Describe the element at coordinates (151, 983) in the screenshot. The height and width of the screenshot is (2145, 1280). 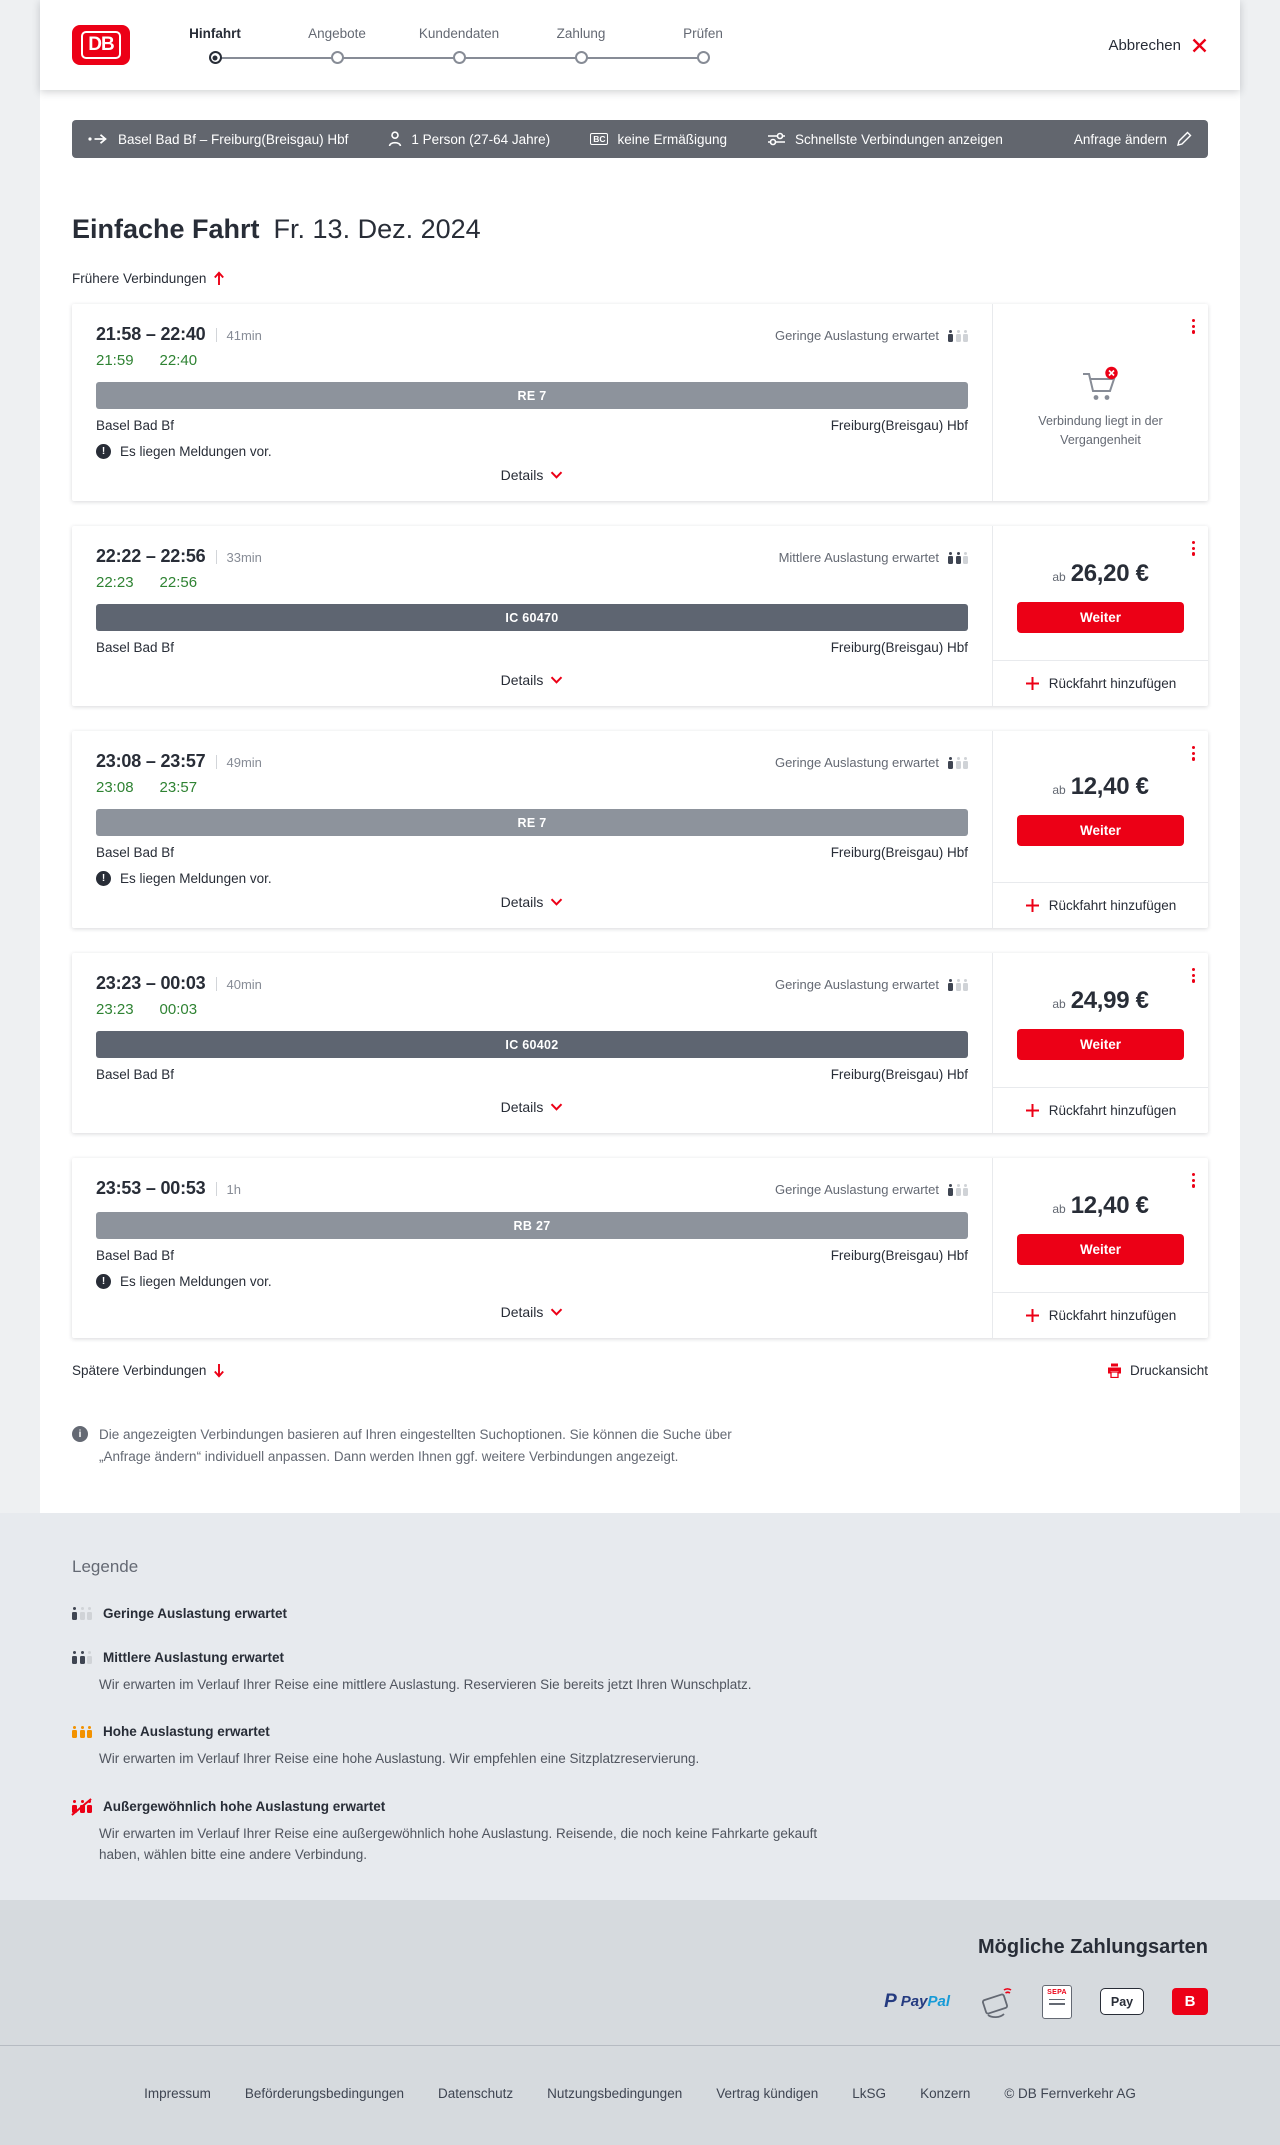
I see `connection-times: 23:23 – 00:03` at that location.